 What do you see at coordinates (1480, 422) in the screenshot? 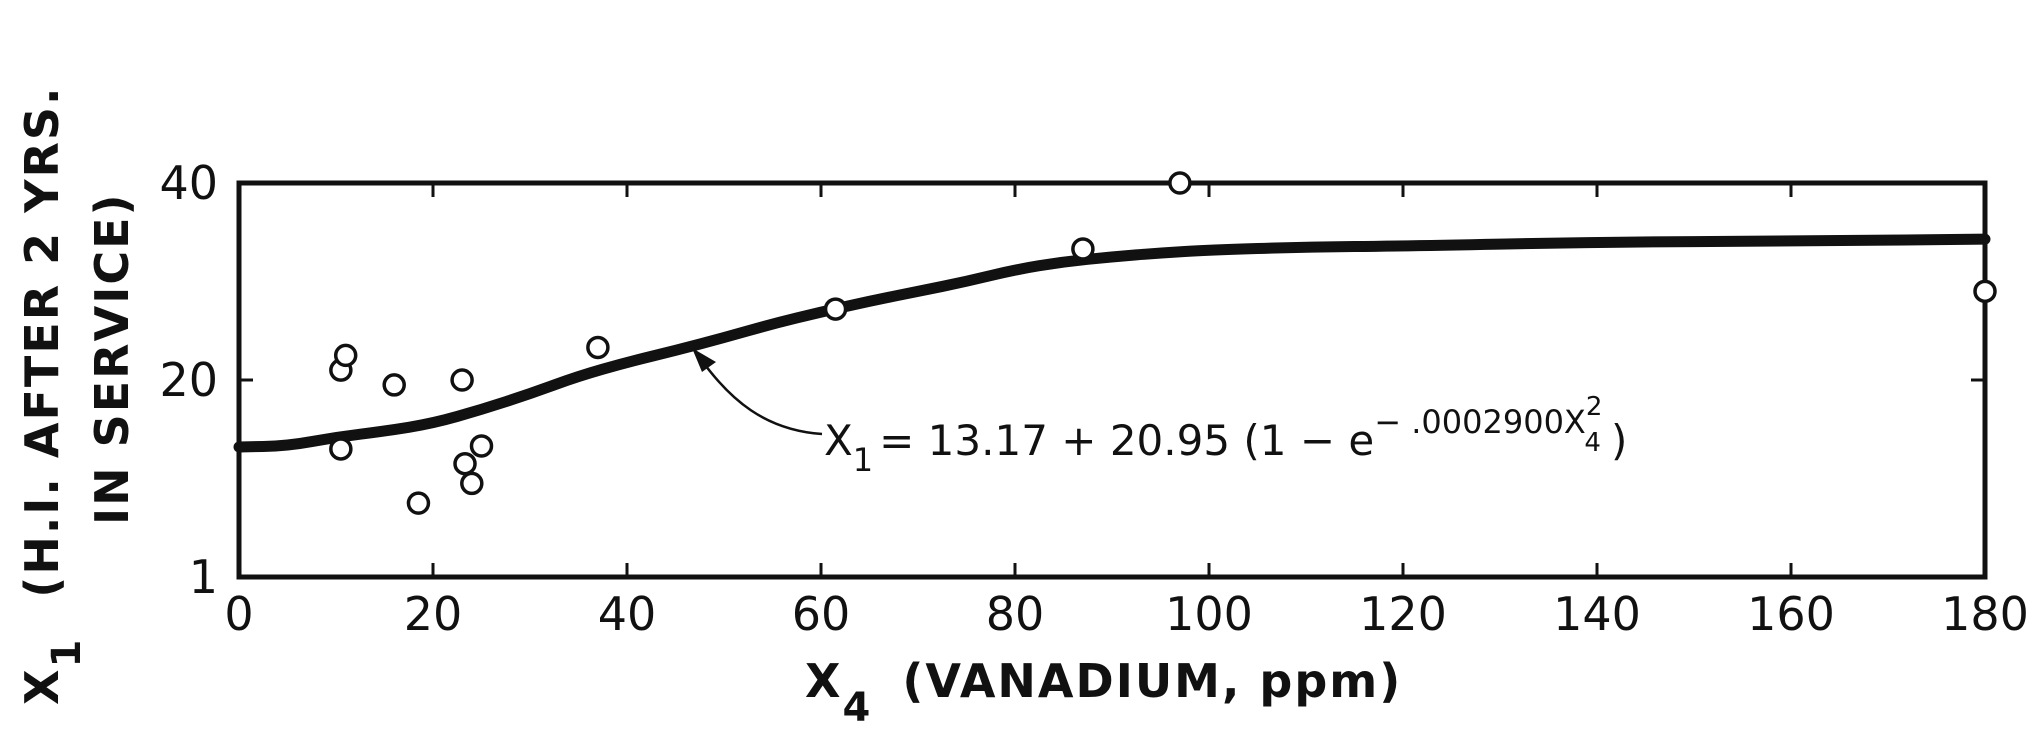
I see `equation-exponent: − .0002900X` at bounding box center [1480, 422].